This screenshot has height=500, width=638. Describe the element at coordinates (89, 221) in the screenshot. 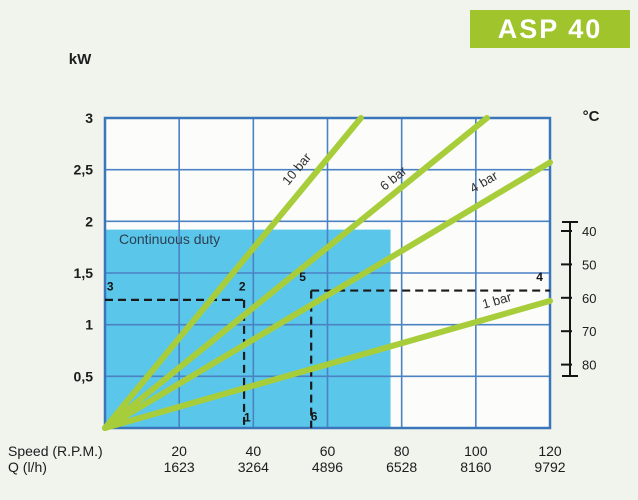

I see `y-axis-tick-label: 2` at that location.